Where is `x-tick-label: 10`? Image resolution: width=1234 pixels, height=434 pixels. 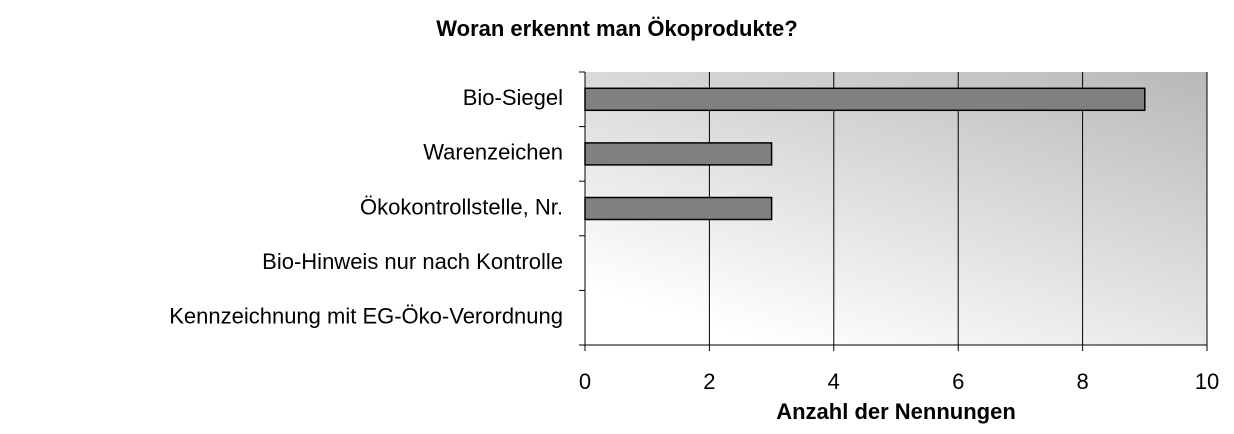 x-tick-label: 10 is located at coordinates (1207, 381).